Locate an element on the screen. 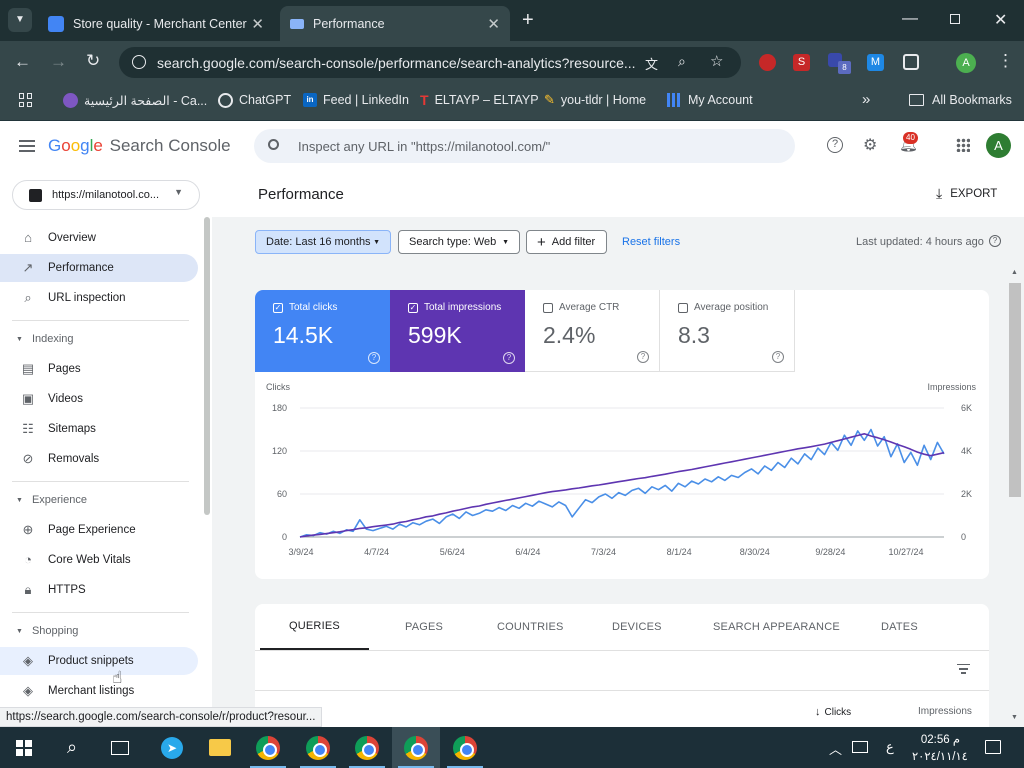  filter-rows-icon is located at coordinates (963, 669).